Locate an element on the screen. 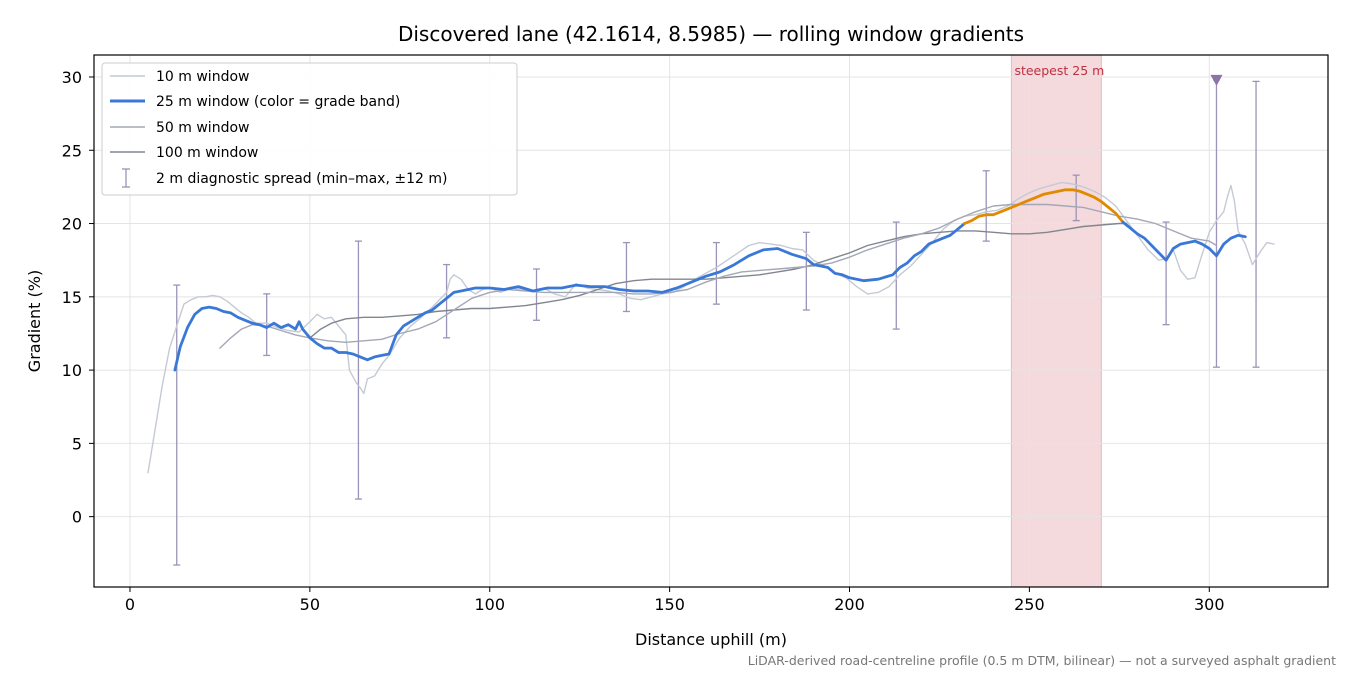  x-axis-ticks: 0 50 100 150 200 250 300 is located at coordinates (675, 600).